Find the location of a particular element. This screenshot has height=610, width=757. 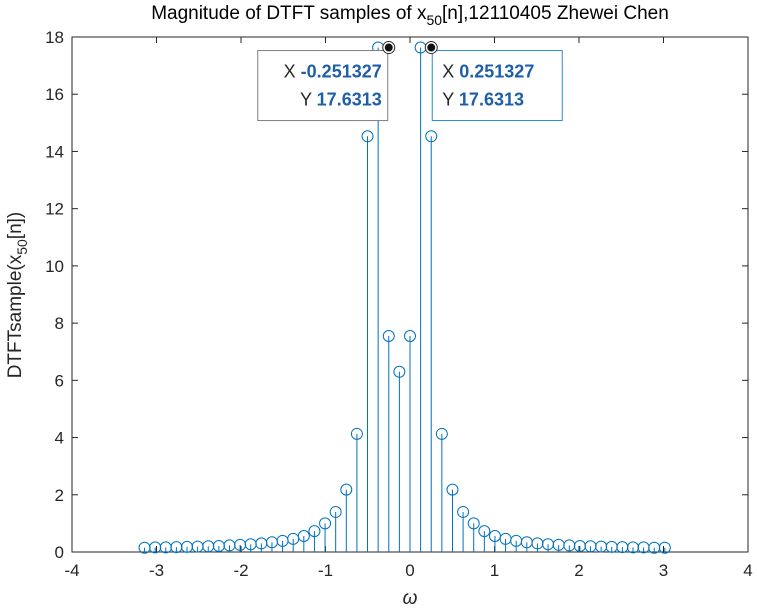

y-tick-label: 6 is located at coordinates (59, 380).